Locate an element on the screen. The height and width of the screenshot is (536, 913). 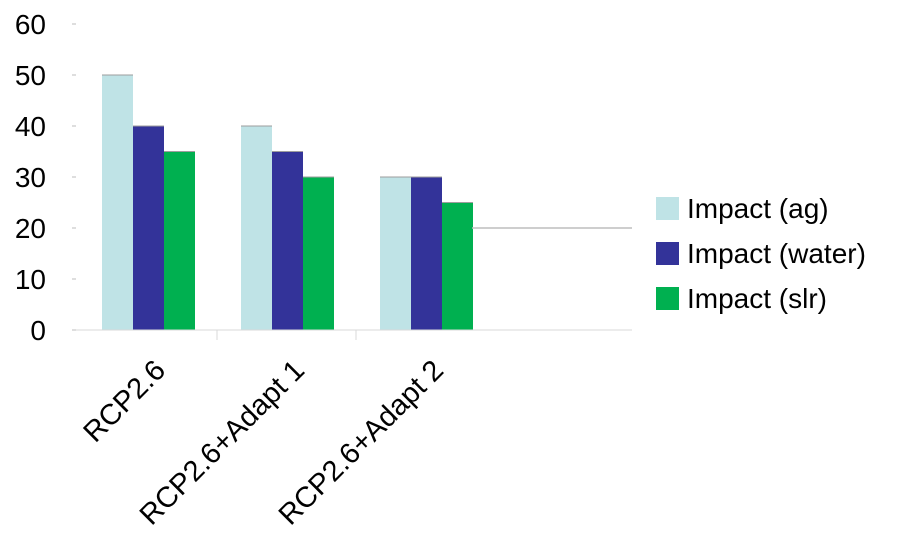
x-category-label: RCP2.6 is located at coordinates (125, 401).